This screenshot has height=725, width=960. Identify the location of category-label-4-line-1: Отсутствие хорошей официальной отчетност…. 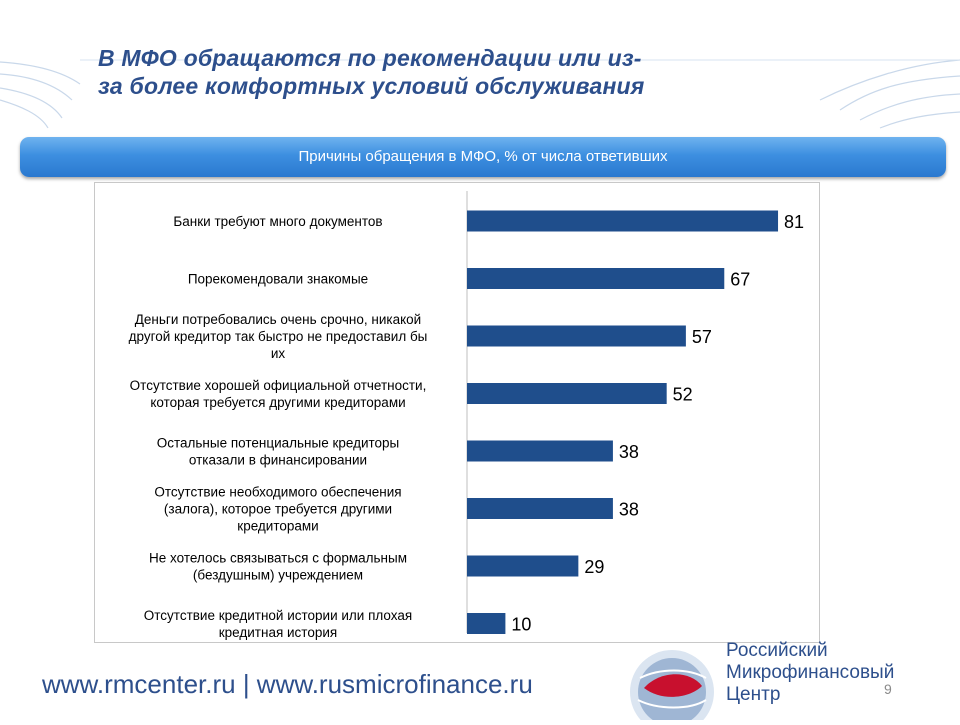
(278, 385).